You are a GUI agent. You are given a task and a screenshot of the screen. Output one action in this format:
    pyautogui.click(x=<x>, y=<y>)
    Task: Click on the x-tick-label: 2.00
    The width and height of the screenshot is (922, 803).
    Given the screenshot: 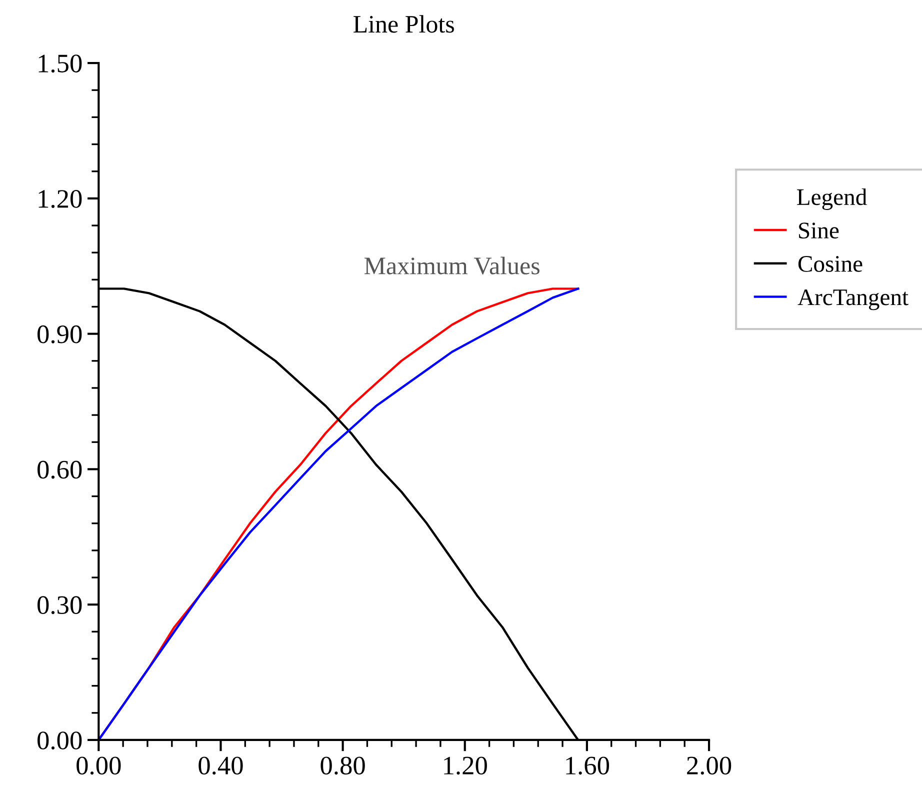 What is the action you would take?
    pyautogui.click(x=709, y=765)
    